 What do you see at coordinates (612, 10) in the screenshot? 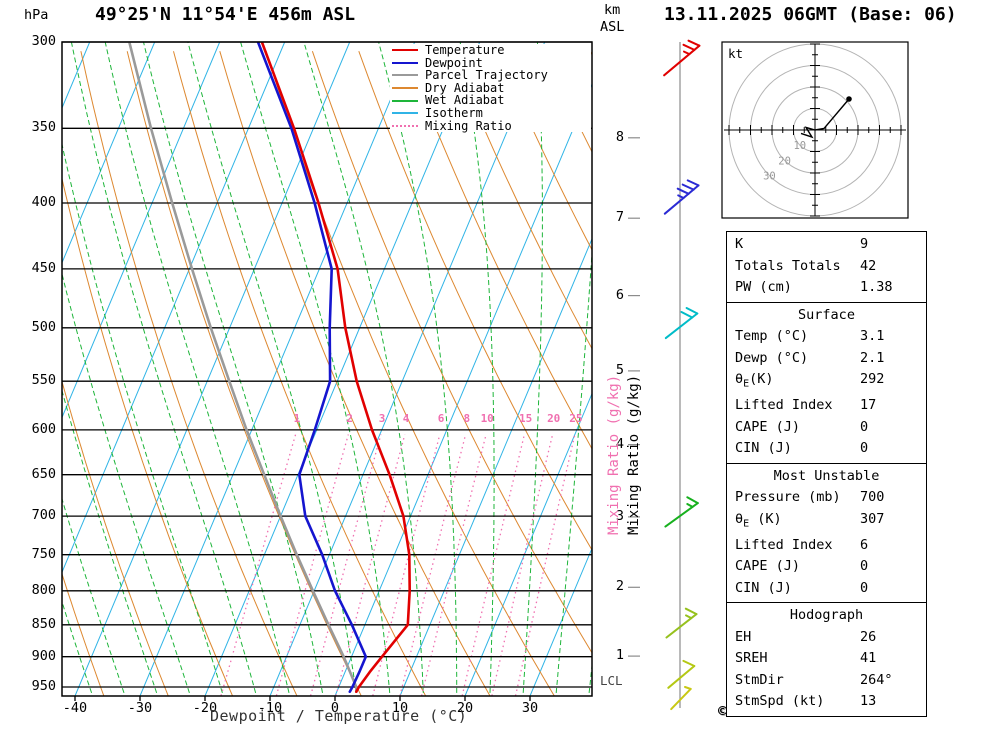
I see `km-axis-unit: km` at bounding box center [612, 10].